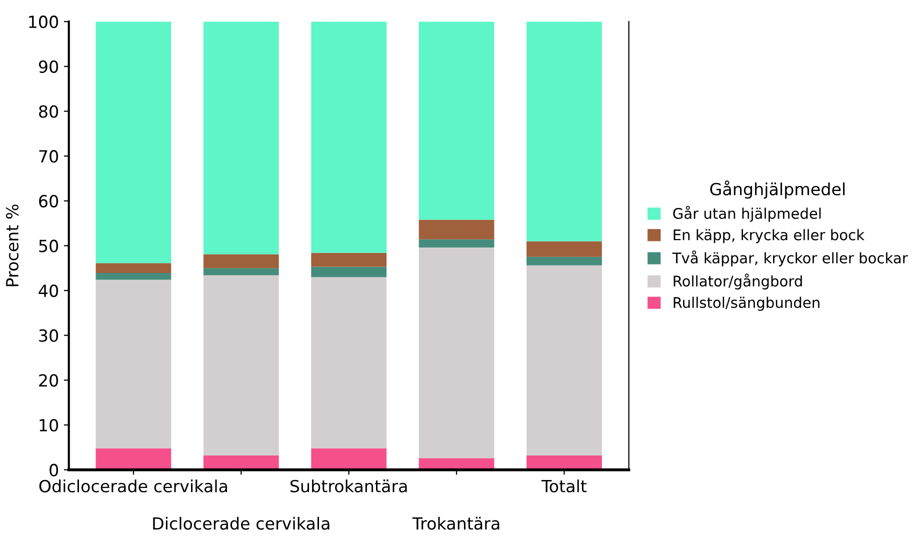 The width and height of the screenshot is (918, 540). What do you see at coordinates (769, 236) in the screenshot?
I see `legend-label: En käpp, krycka eller bock` at bounding box center [769, 236].